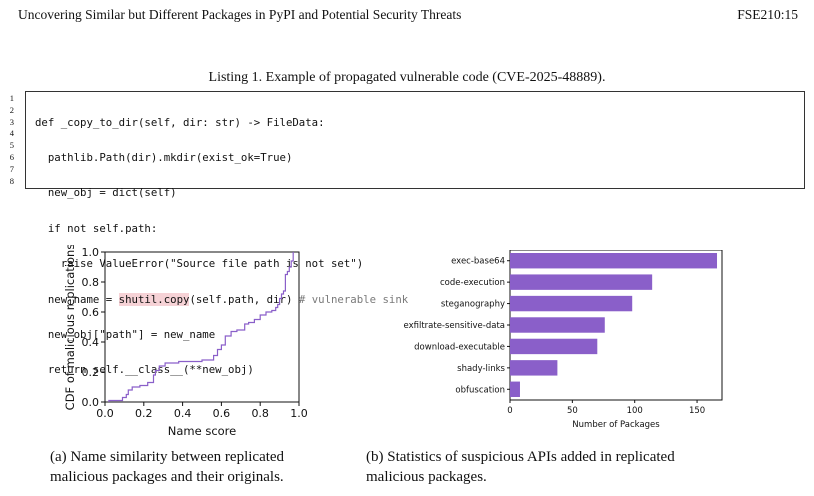 This screenshot has height=496, width=814. I want to click on cdf-y-tick-label: 0.4, so click(91, 342).